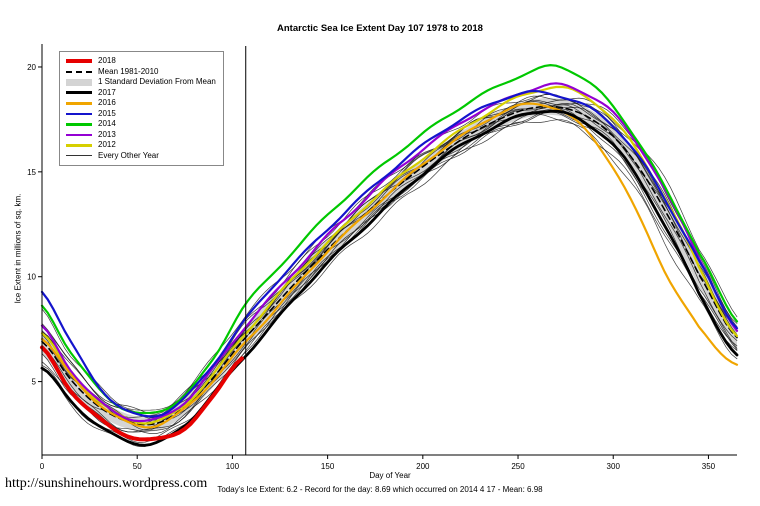  What do you see at coordinates (141, 124) in the screenshot?
I see `legend-item-2014: 2014` at bounding box center [141, 124].